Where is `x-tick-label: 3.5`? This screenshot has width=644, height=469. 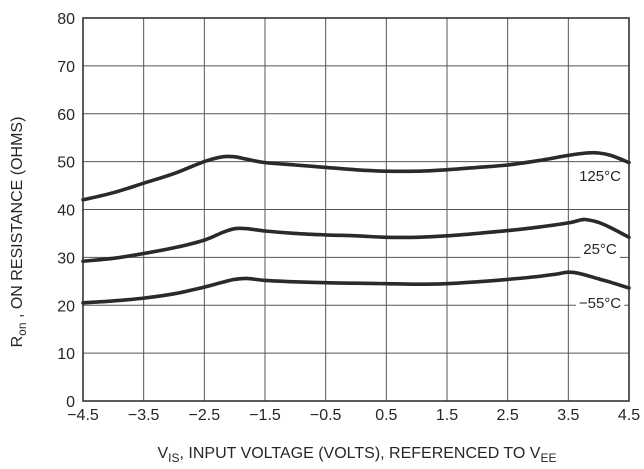 x-tick-label: 3.5 is located at coordinates (568, 415).